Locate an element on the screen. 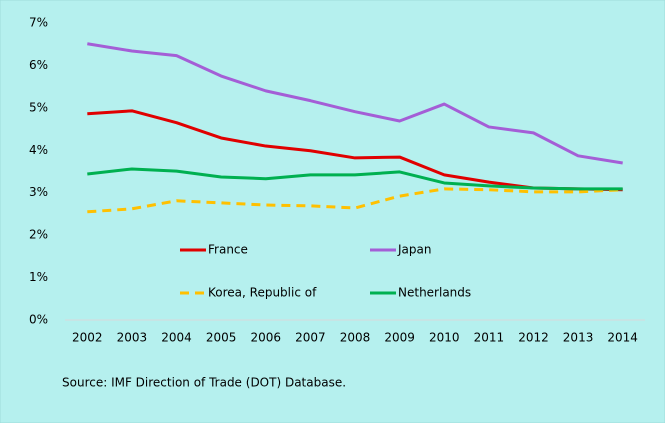 The height and width of the screenshot is (423, 665). x-tick-label: 2008 is located at coordinates (355, 338).